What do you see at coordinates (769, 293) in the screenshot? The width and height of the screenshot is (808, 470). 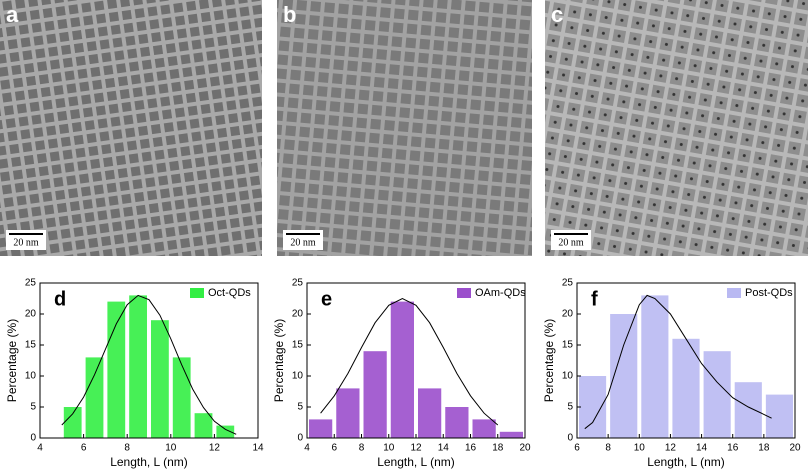 I see `legend-label: Post-QDs` at bounding box center [769, 293].